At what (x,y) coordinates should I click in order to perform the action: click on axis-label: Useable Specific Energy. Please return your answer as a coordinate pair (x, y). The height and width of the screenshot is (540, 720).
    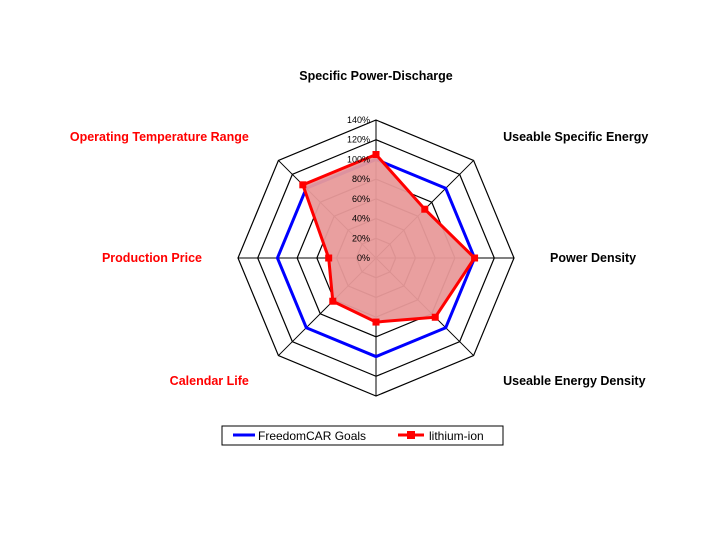
    Looking at the image, I should click on (575, 137).